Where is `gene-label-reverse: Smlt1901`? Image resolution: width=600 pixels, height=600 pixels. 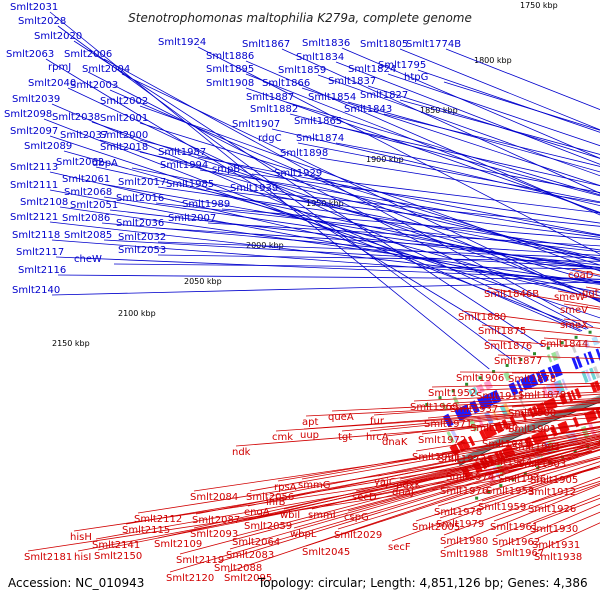 gene-label-reverse: Smlt1901 is located at coordinates (532, 429).